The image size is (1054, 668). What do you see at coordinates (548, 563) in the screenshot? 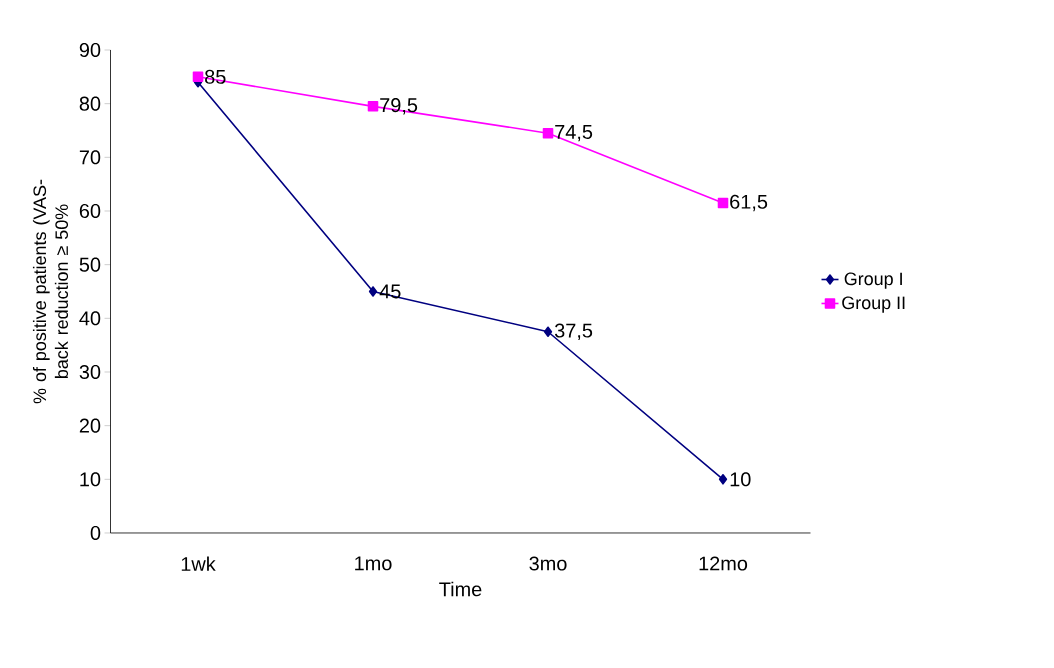
I see `x-tick-label: 3mo` at bounding box center [548, 563].